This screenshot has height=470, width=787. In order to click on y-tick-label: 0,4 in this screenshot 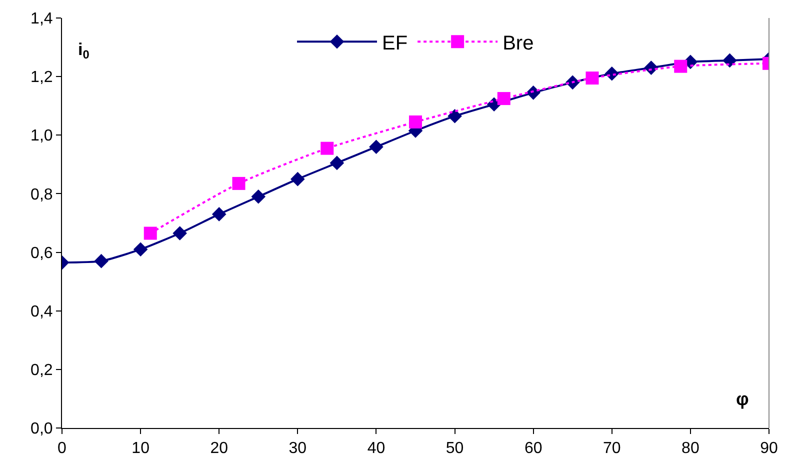, I will do `click(41, 311)`.